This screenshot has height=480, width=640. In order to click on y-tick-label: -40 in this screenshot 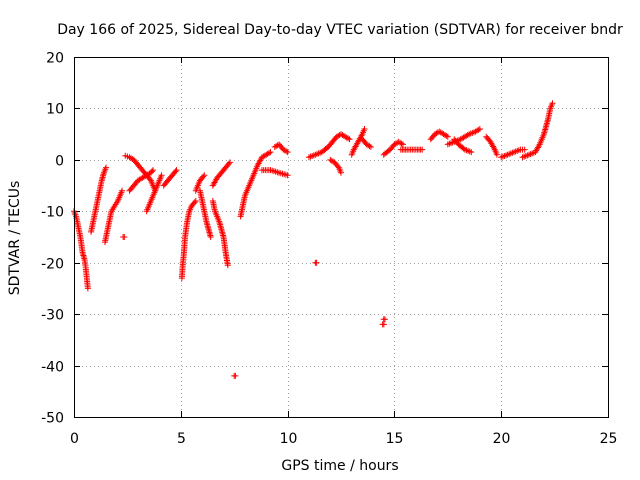, I will do `click(52, 368)`.